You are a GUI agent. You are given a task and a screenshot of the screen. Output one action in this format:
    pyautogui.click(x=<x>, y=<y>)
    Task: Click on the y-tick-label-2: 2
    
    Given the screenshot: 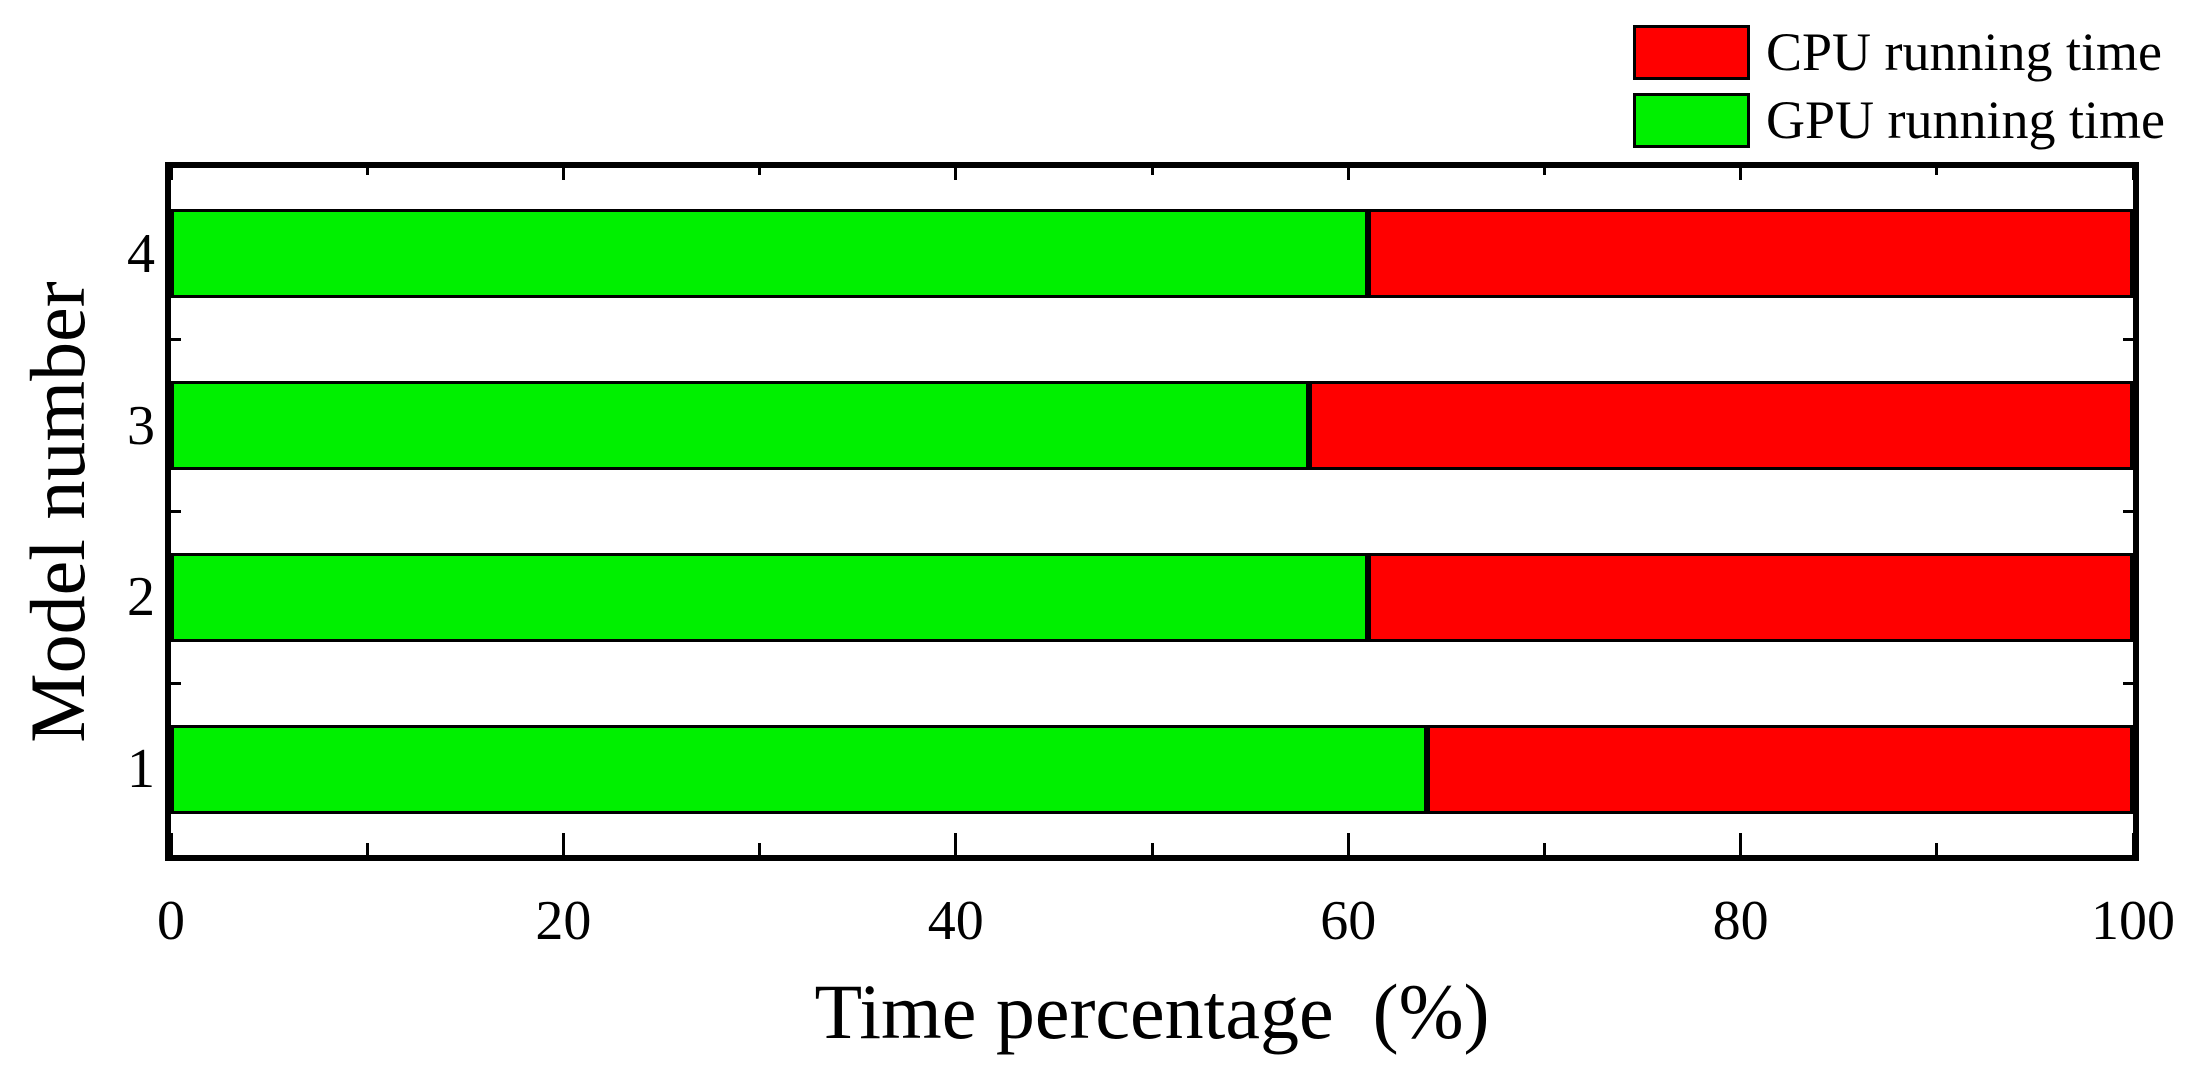 What is the action you would take?
    pyautogui.click(x=141, y=597)
    